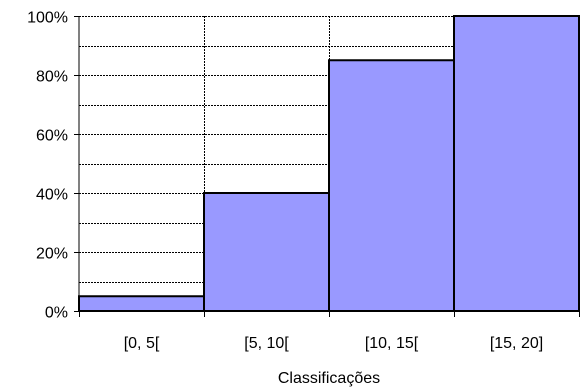 The height and width of the screenshot is (387, 581). Describe the element at coordinates (142, 343) in the screenshot. I see `x-tick-label: [0, 5[` at that location.